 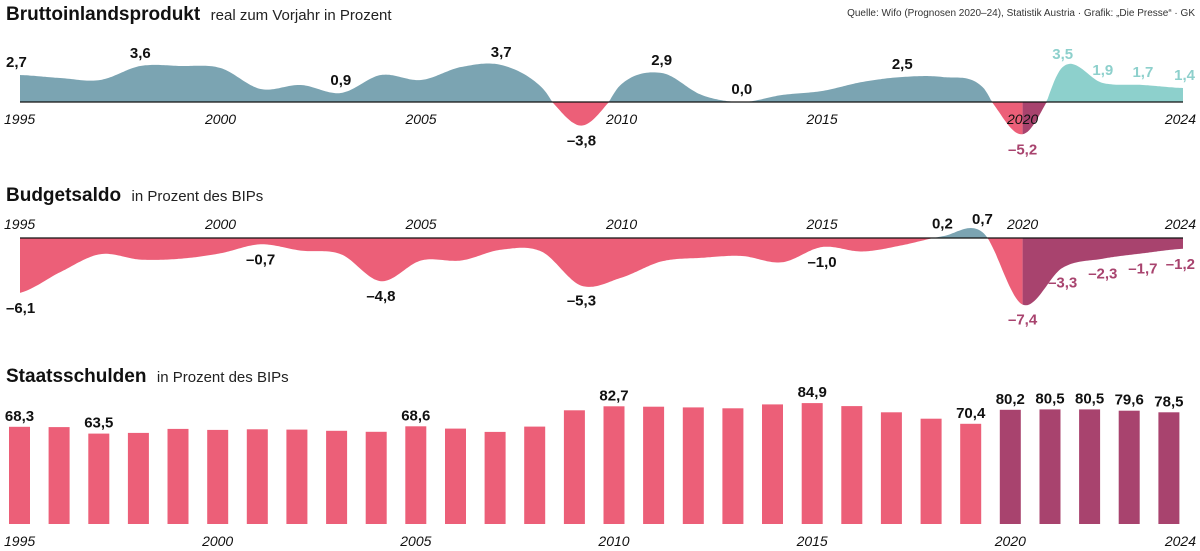 What do you see at coordinates (420, 119) in the screenshot?
I see `gdp-tick-label: 2005` at bounding box center [420, 119].